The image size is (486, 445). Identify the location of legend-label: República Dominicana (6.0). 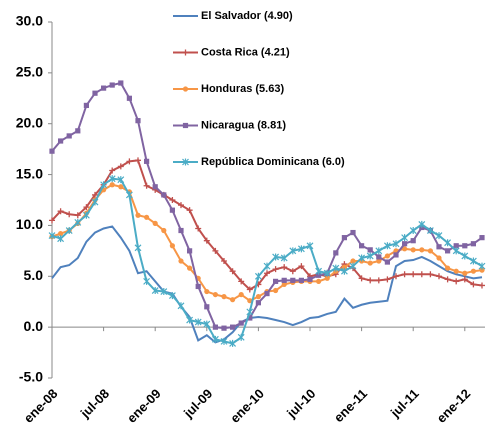
(273, 162).